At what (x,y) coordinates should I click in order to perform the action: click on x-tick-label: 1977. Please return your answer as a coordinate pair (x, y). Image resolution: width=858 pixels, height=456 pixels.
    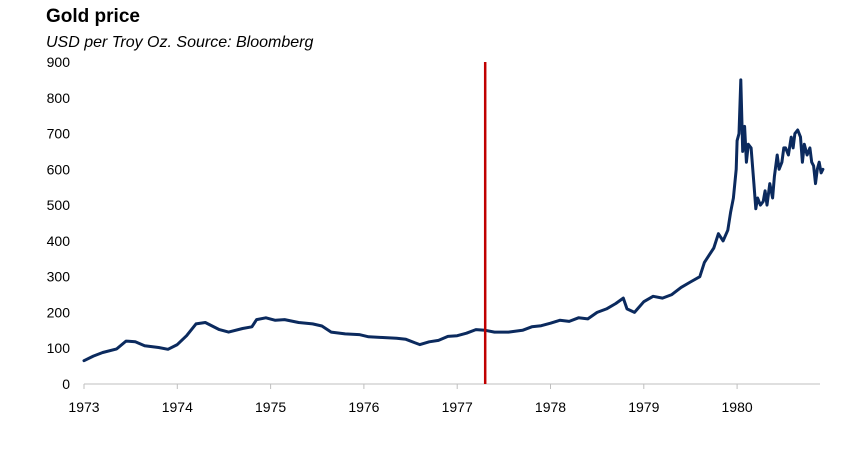
    Looking at the image, I should click on (457, 407).